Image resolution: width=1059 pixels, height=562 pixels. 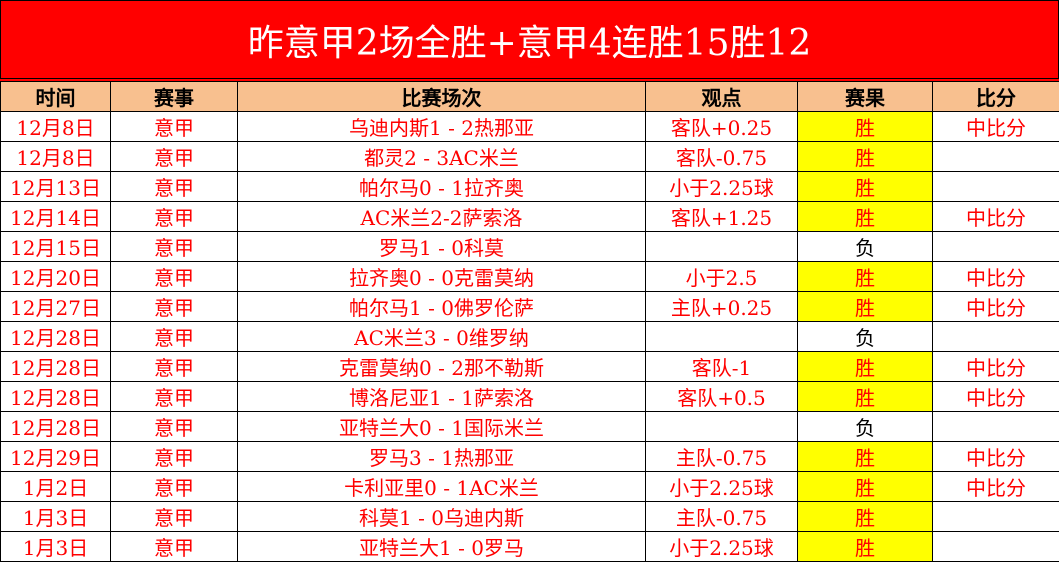 What do you see at coordinates (529, 39) in the screenshot?
I see `page-title: 昨意甲2场全胜+意甲4连胜15胜12` at bounding box center [529, 39].